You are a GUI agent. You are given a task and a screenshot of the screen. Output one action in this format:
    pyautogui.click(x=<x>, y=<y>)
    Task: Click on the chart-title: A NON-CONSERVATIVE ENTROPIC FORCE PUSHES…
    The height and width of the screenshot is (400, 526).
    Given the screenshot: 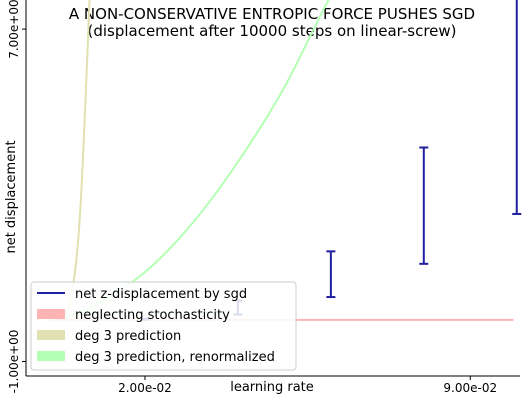 What is the action you would take?
    pyautogui.click(x=272, y=14)
    